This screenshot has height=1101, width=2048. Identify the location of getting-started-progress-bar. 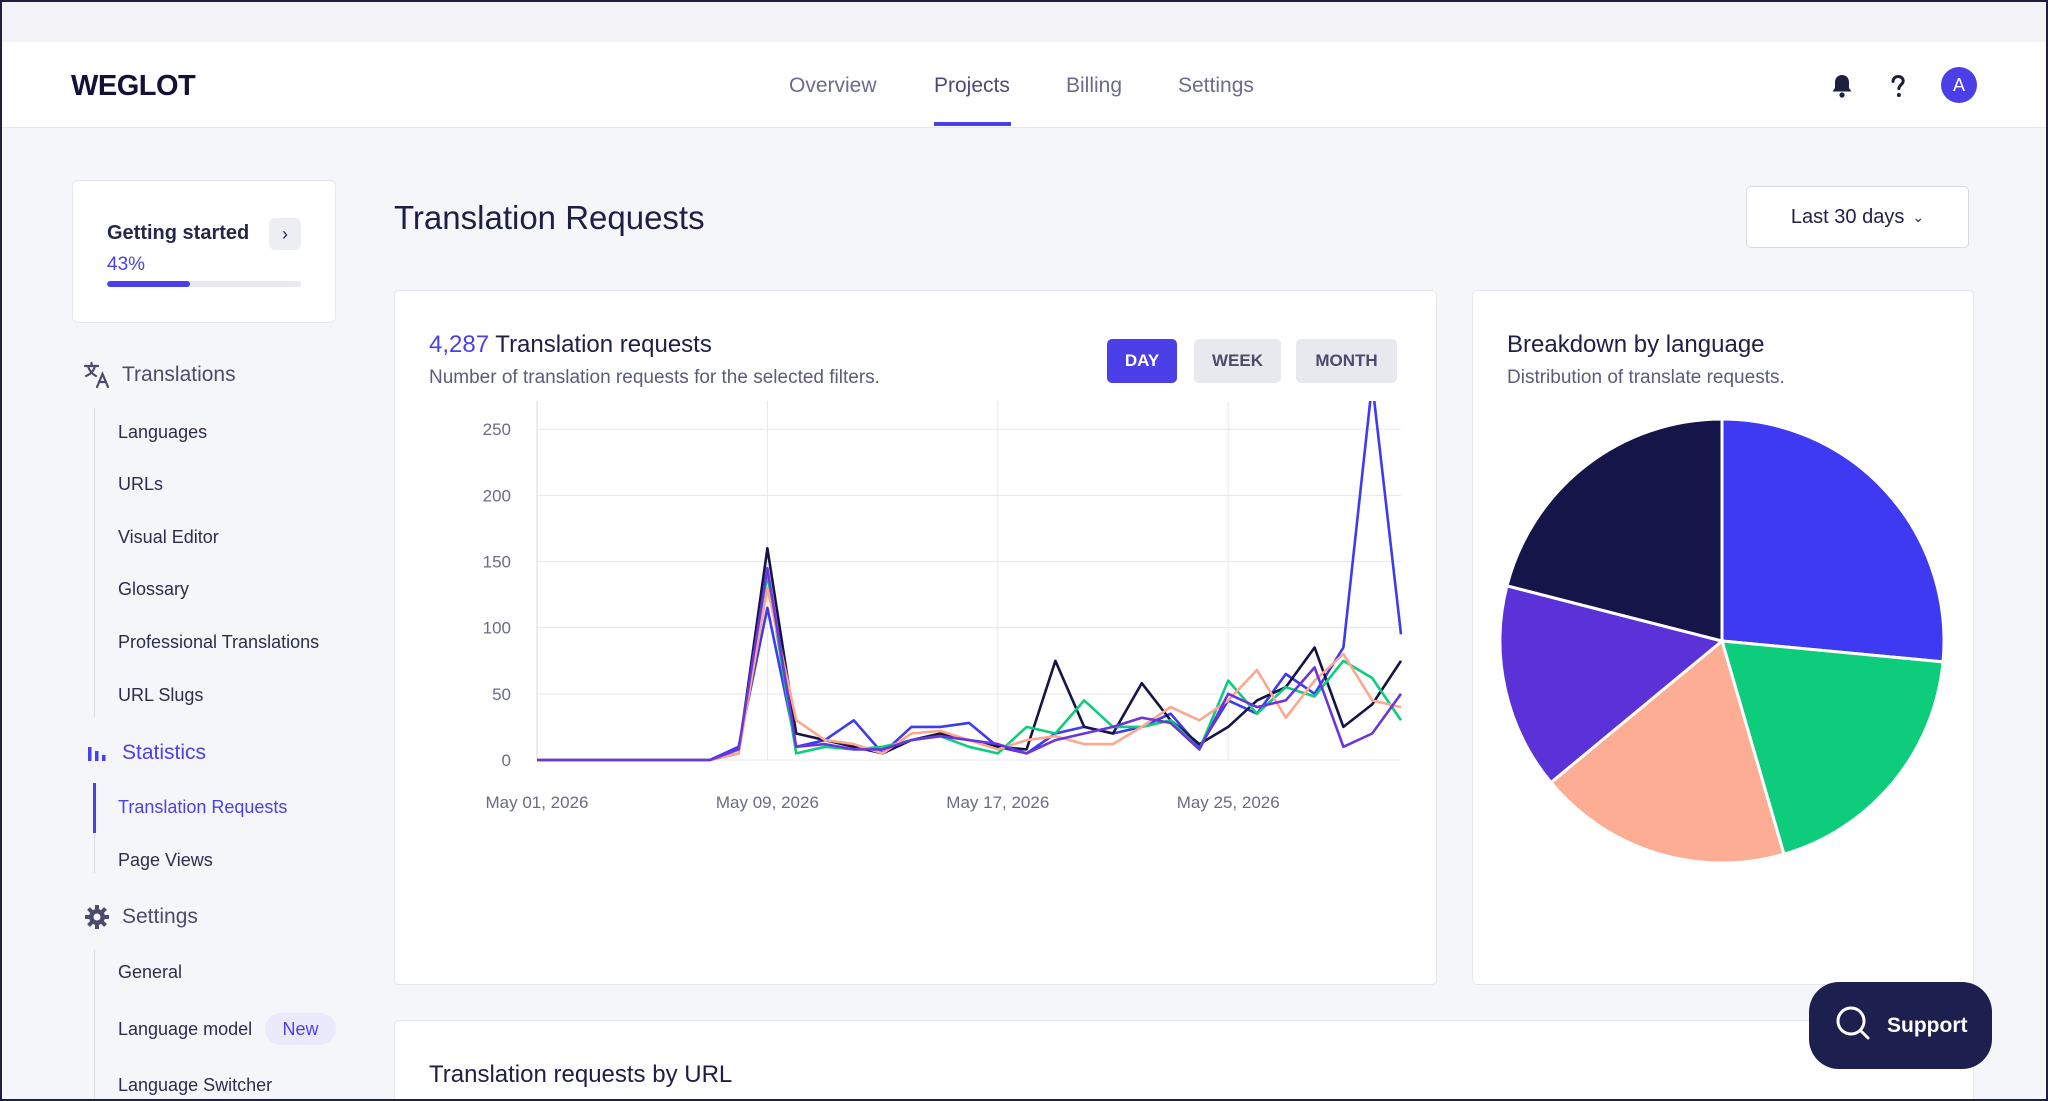
(204, 284).